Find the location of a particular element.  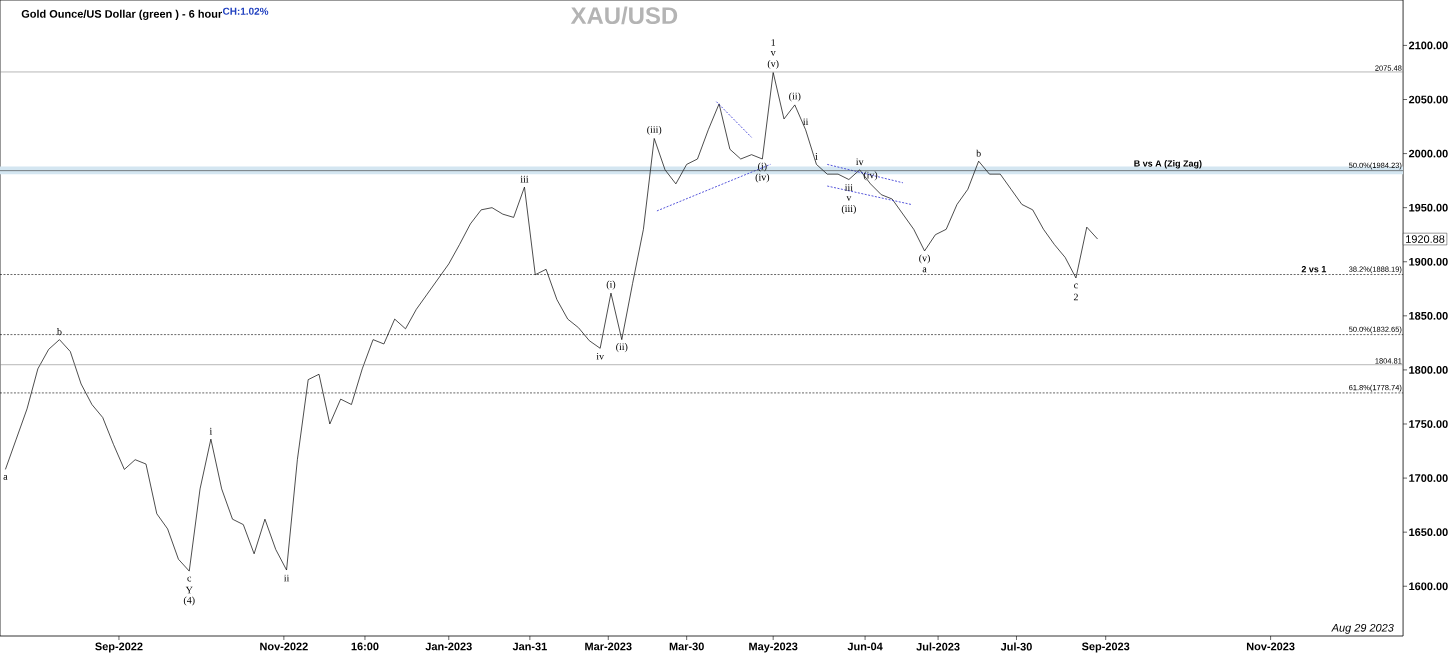

annotation: Aug 29 2023 is located at coordinates (1362, 628).